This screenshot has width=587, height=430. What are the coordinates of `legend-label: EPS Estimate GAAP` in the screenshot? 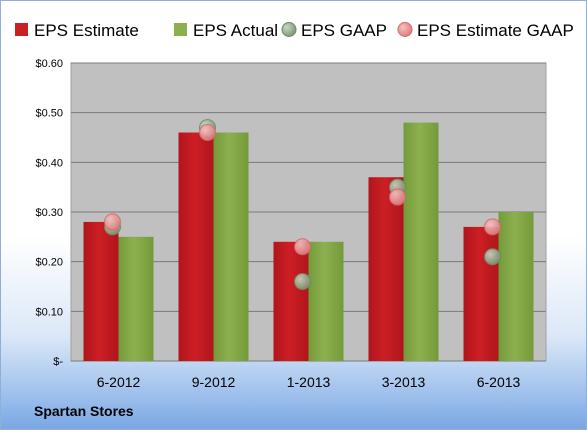 It's located at (495, 30).